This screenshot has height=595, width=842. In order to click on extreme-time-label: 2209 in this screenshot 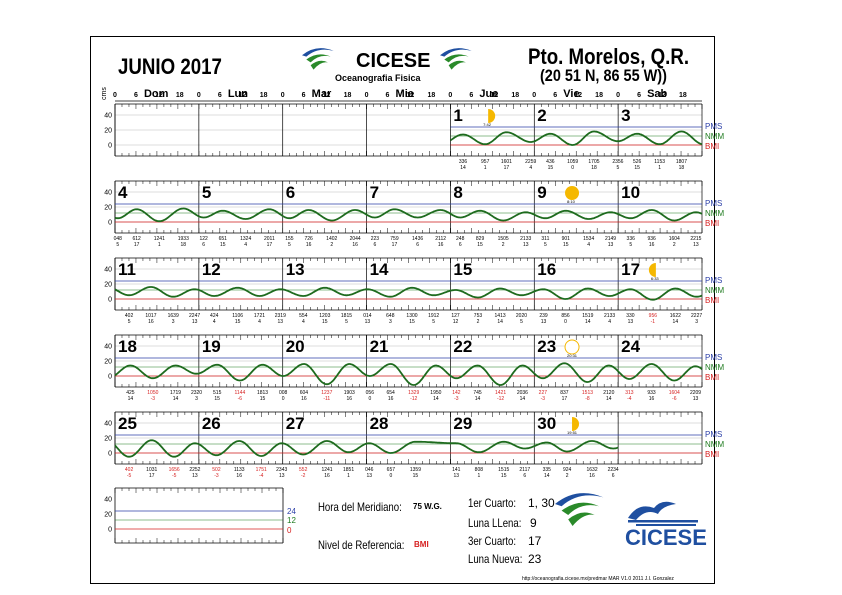, I will do `click(695, 393)`.